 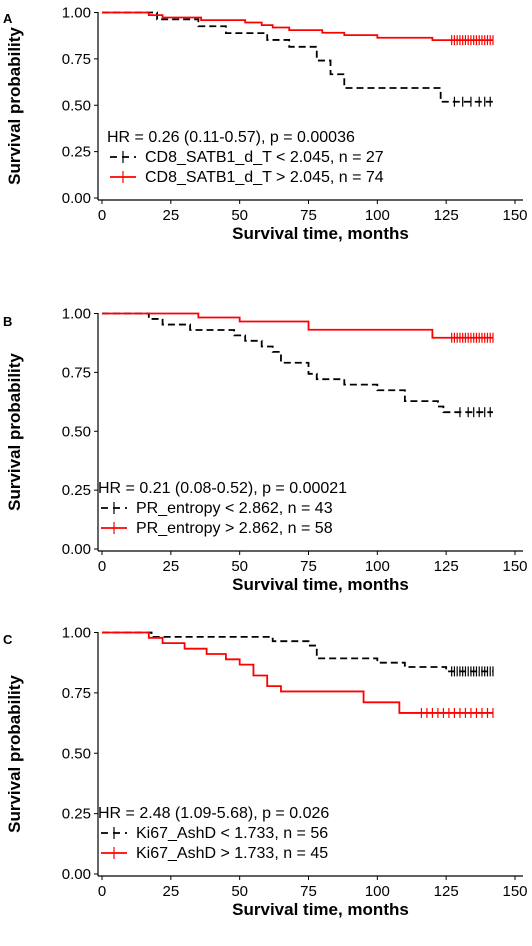 I want to click on legend-label: CD8_SATB1_d_T > 2.045, n = 74, so click(x=264, y=177).